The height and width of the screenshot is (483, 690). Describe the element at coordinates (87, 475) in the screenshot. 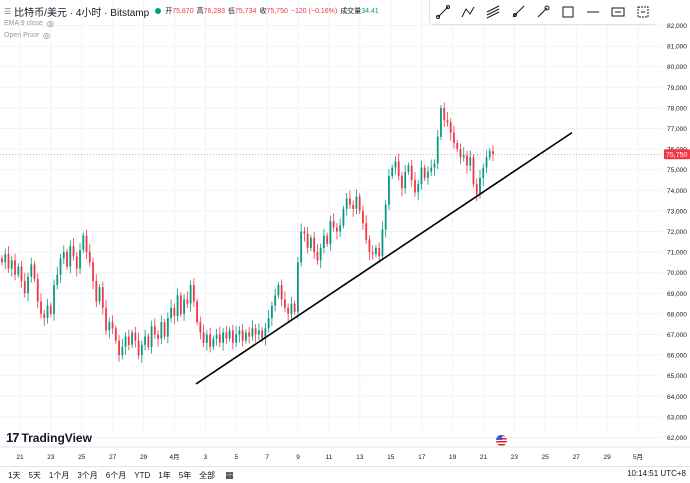

I see `range-3m: 3个月` at that location.